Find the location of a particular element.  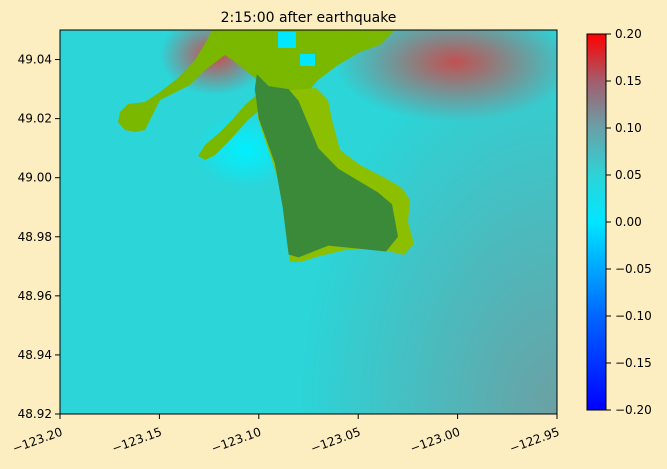

colorbar-tick-label: 0.05 is located at coordinates (628, 175).